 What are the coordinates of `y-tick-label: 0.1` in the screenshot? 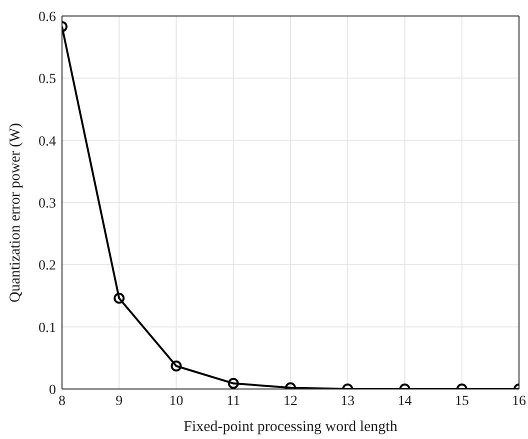 It's located at (47, 328).